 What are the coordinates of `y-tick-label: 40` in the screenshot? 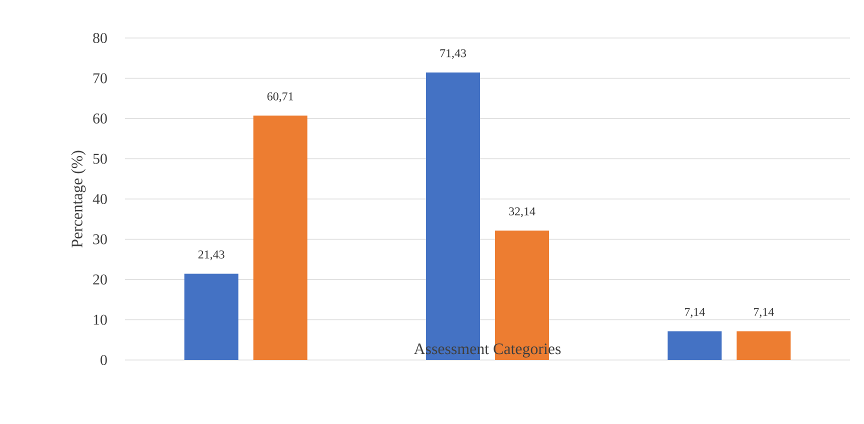 It's located at (99, 199).